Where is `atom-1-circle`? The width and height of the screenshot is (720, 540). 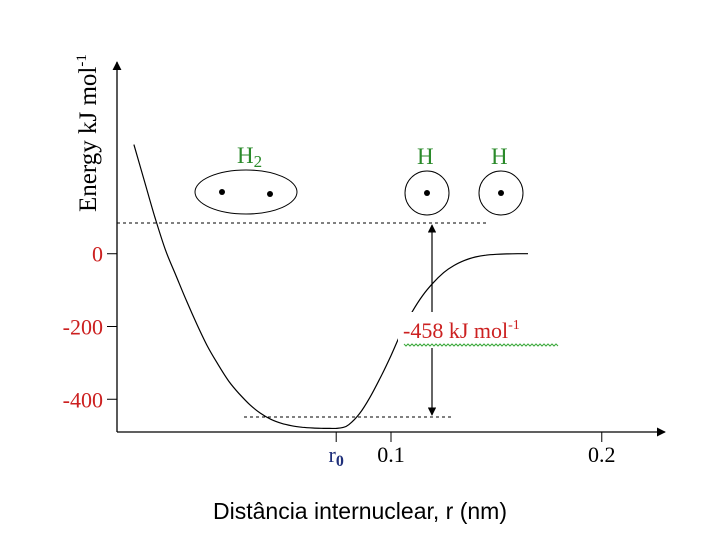 atom-1-circle is located at coordinates (427, 193).